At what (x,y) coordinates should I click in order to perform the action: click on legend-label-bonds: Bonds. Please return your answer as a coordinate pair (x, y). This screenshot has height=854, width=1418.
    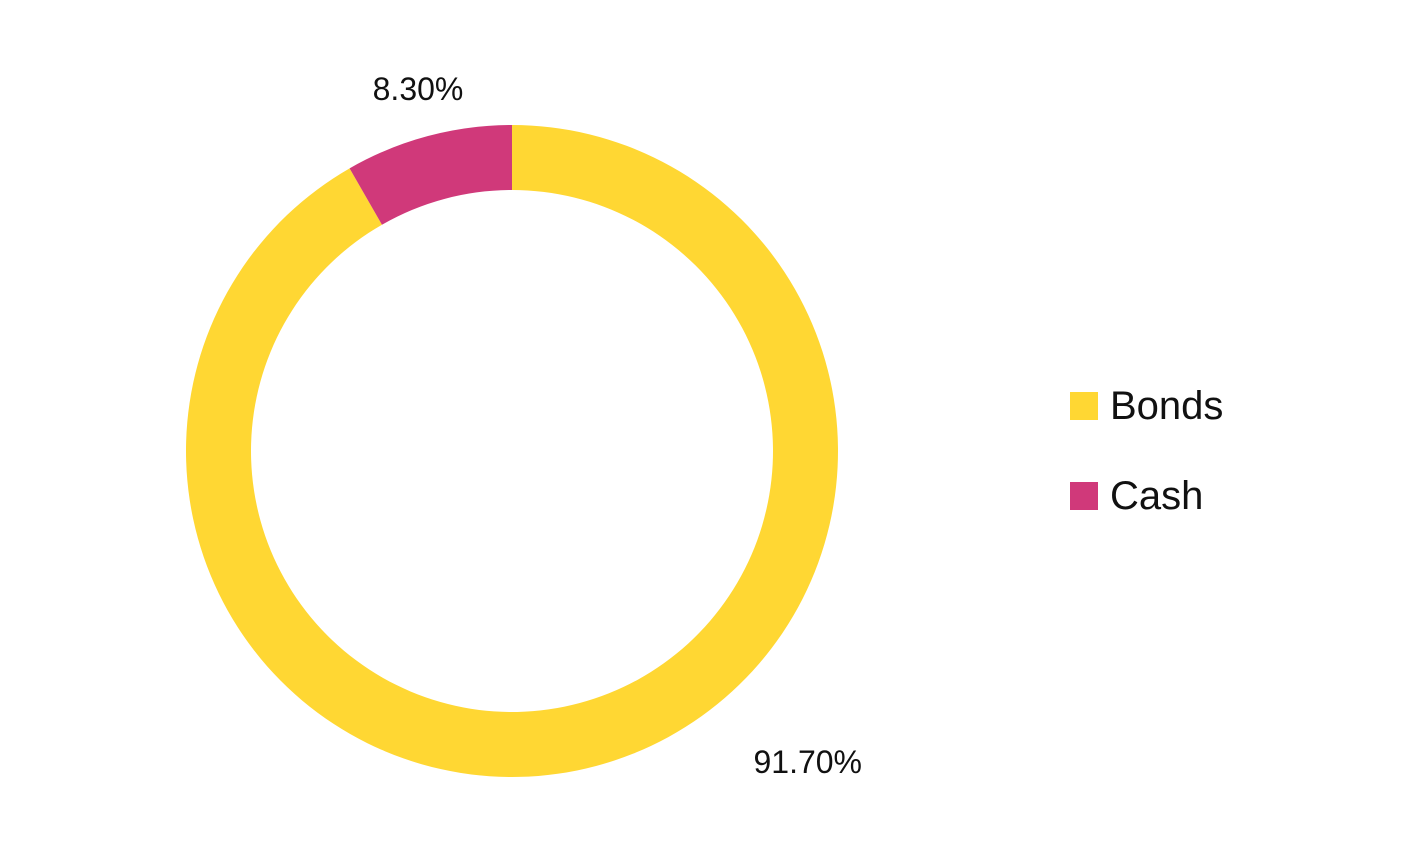
    Looking at the image, I should click on (1167, 406).